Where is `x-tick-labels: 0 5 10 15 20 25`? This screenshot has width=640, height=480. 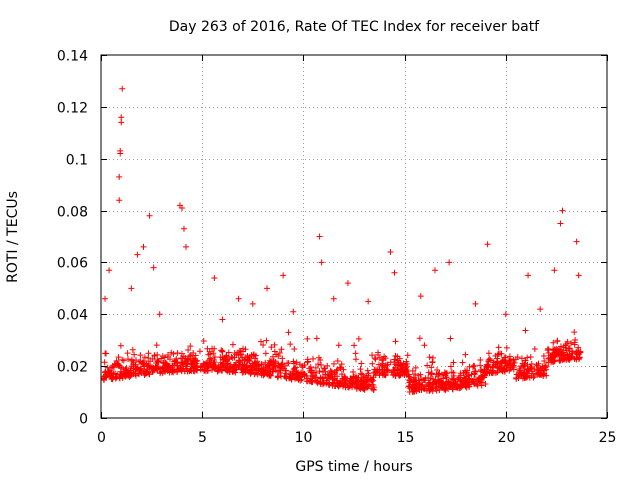
x-tick-labels: 0 5 10 15 20 25 is located at coordinates (356, 438).